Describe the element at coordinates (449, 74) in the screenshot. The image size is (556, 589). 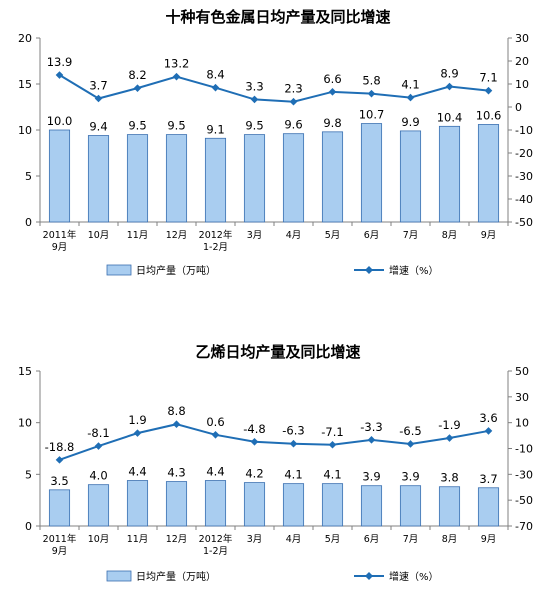
I see `line-data-label: 8.9` at that location.